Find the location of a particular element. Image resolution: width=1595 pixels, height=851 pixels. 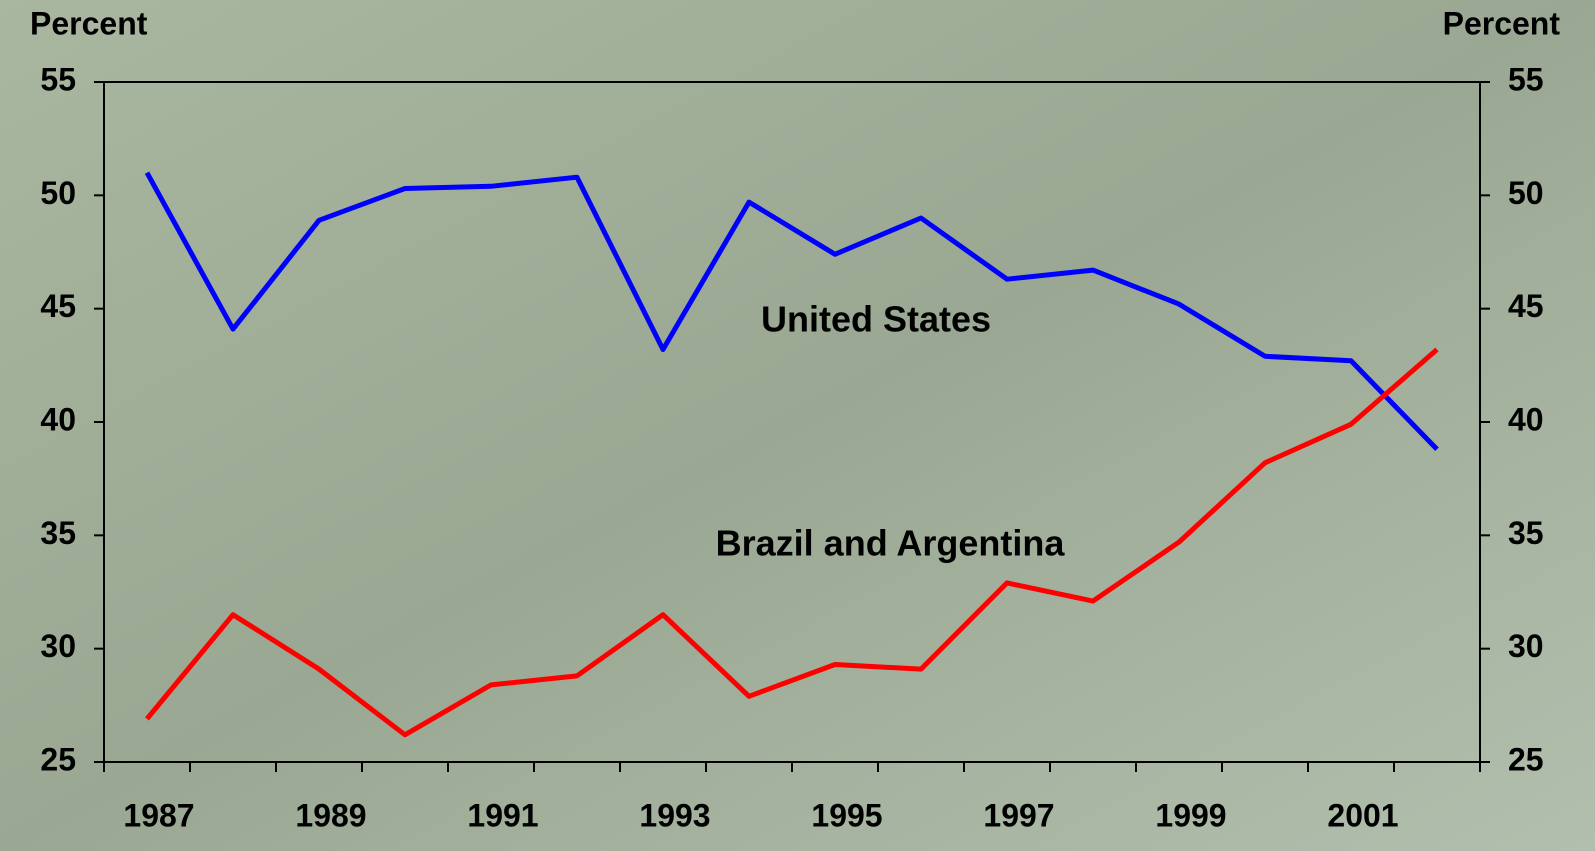

x-tick-label: 2001 is located at coordinates (1362, 815).